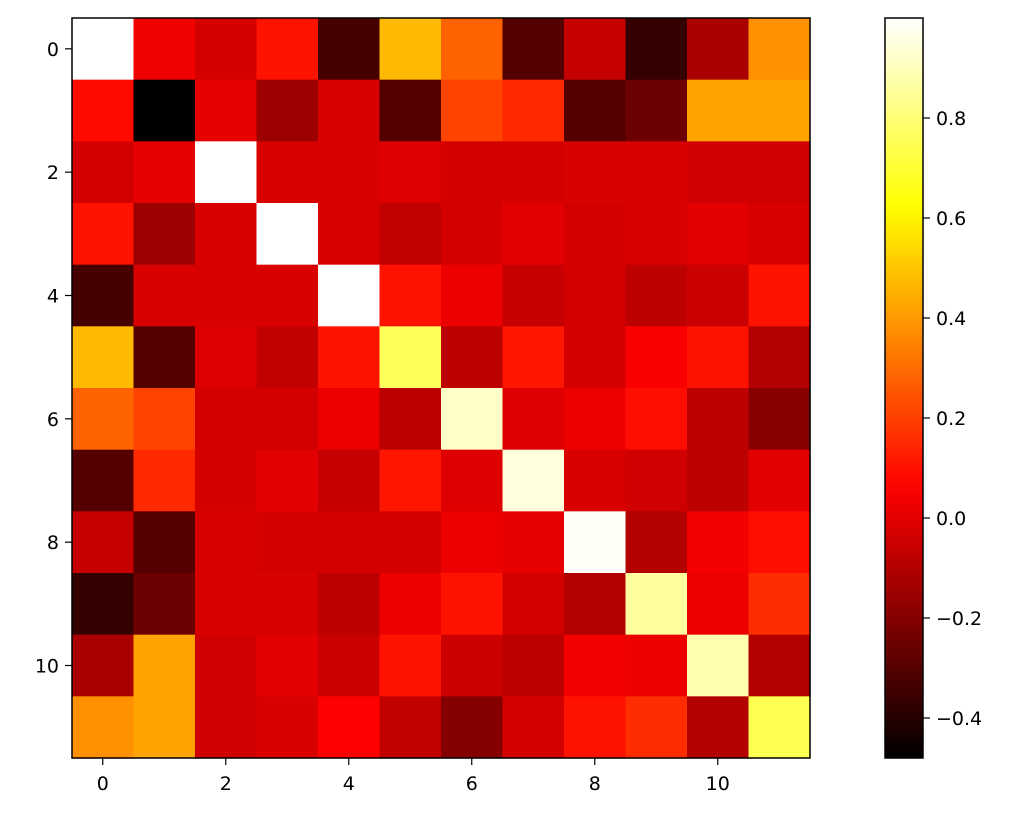 Image resolution: width=1024 pixels, height=822 pixels. What do you see at coordinates (533, 172) in the screenshot?
I see `heatmap-cell-r2-c7` at bounding box center [533, 172].